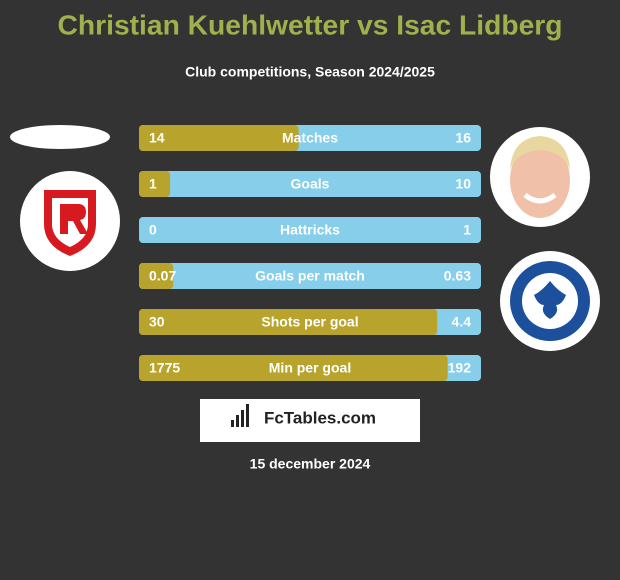 The image size is (620, 580). I want to click on stat-label: Matches, so click(310, 138).